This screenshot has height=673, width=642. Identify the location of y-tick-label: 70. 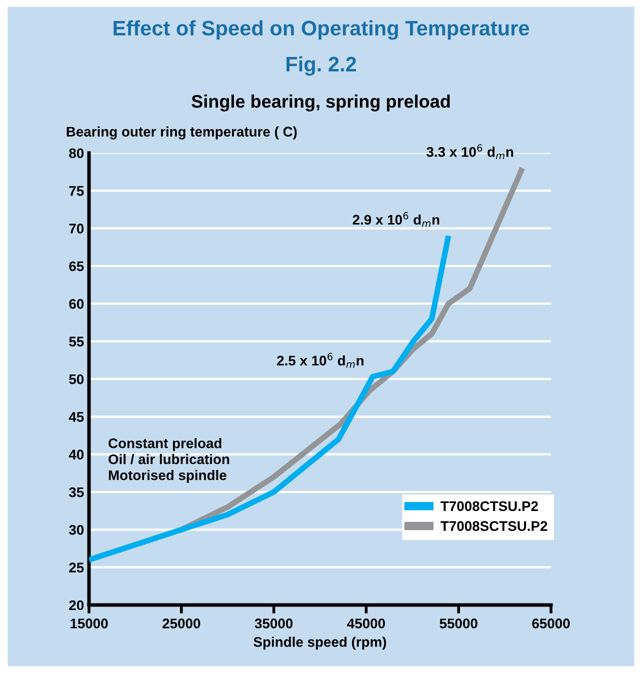
(76, 229).